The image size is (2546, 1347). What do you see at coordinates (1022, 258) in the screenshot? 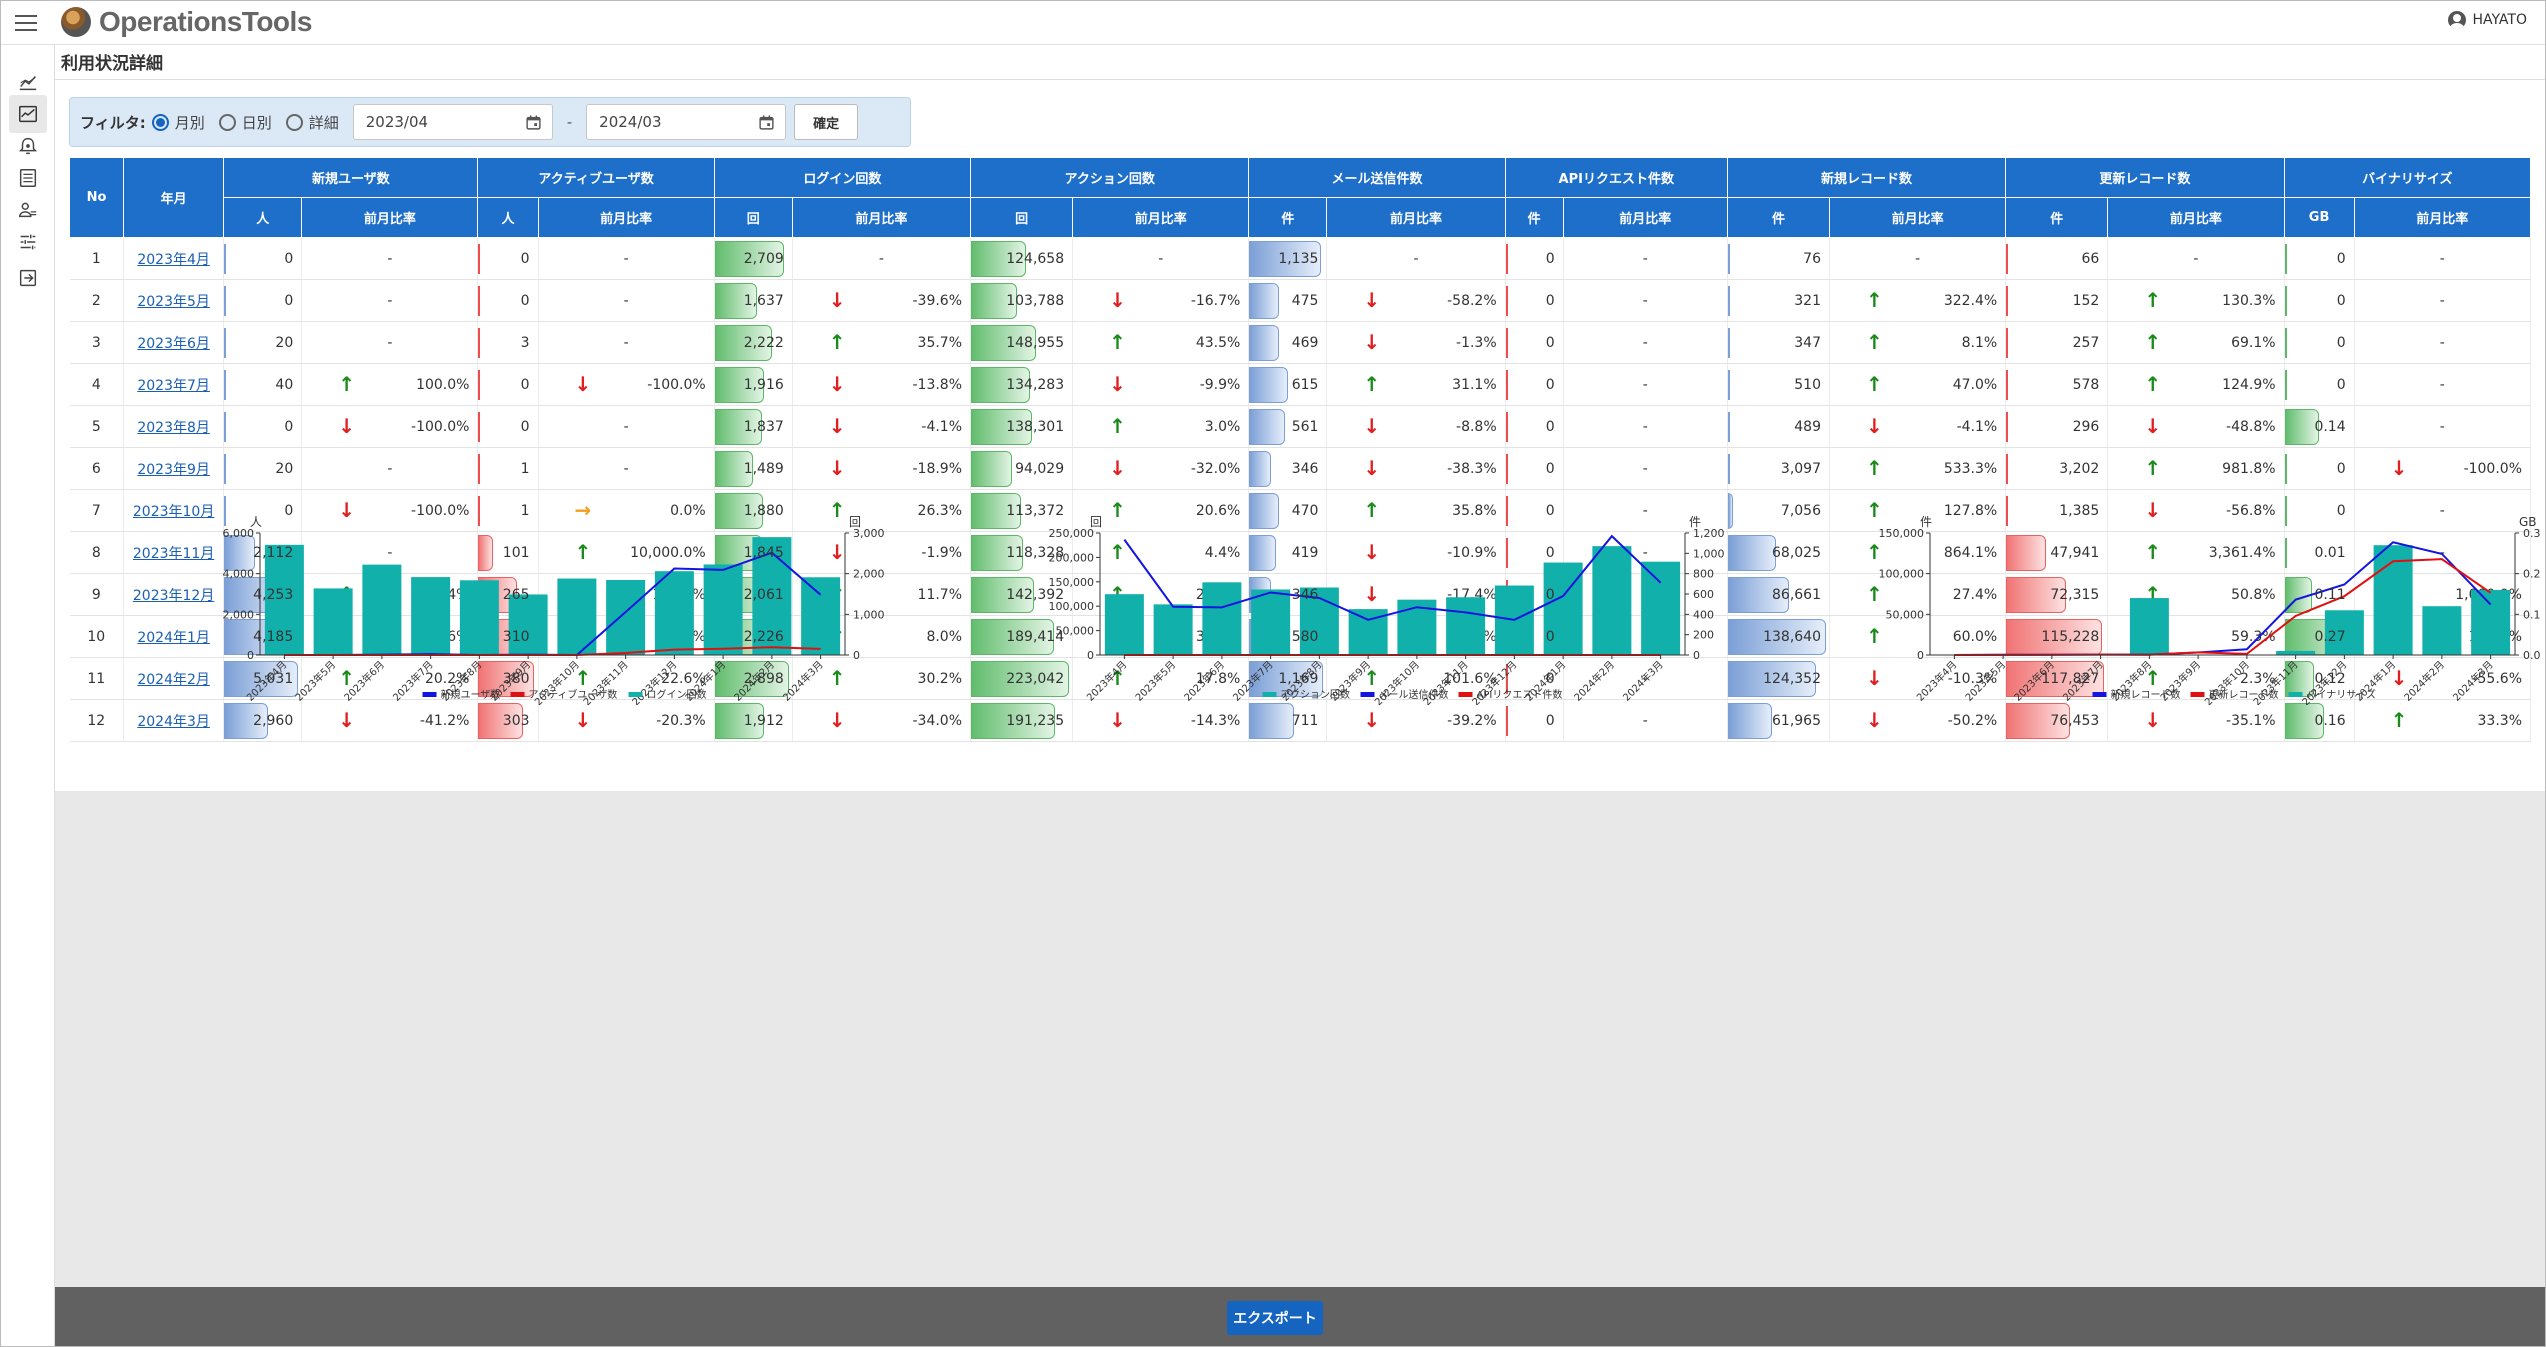
I see `value-cell: 124,658` at bounding box center [1022, 258].